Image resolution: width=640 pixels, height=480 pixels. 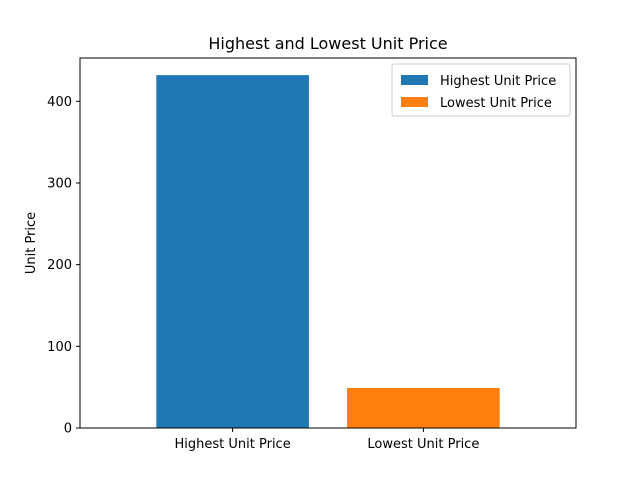 What do you see at coordinates (327, 43) in the screenshot?
I see `chart-title: Highest and Lowest Unit Price` at bounding box center [327, 43].